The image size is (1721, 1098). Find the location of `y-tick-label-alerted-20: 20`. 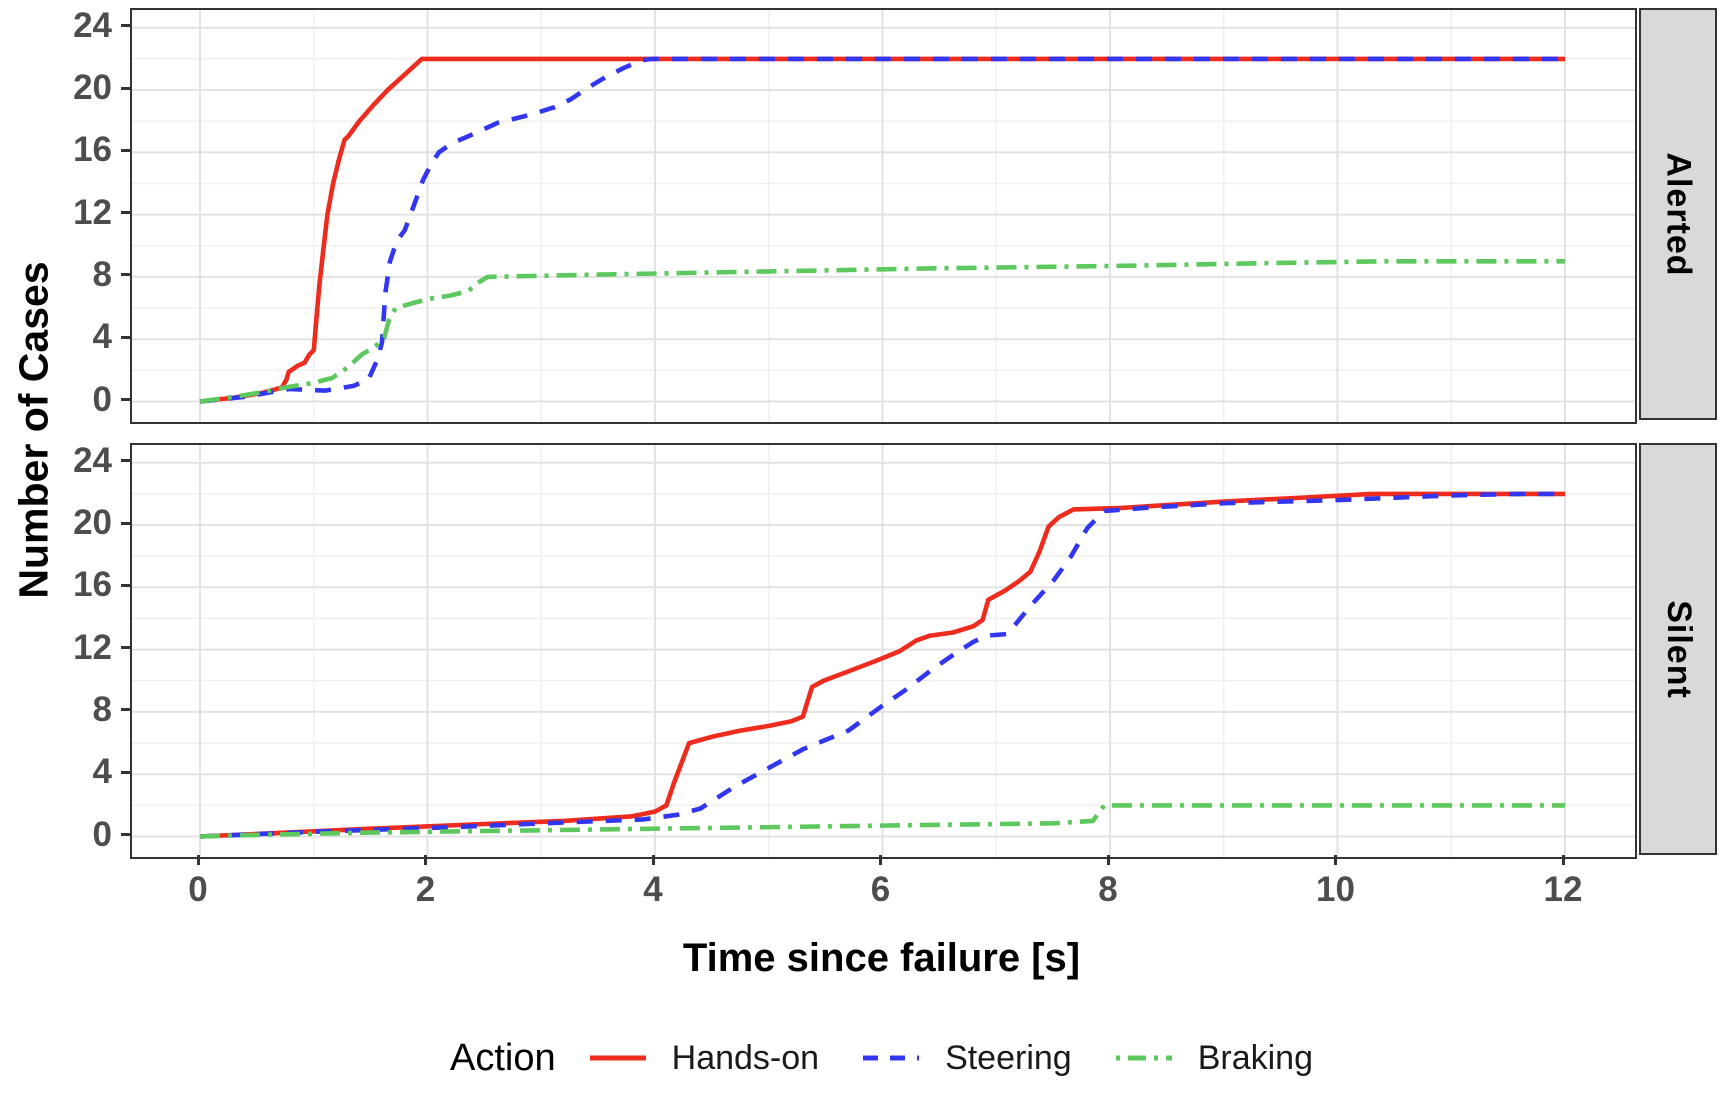

y-tick-label-alerted-20: 20 is located at coordinates (92, 87).